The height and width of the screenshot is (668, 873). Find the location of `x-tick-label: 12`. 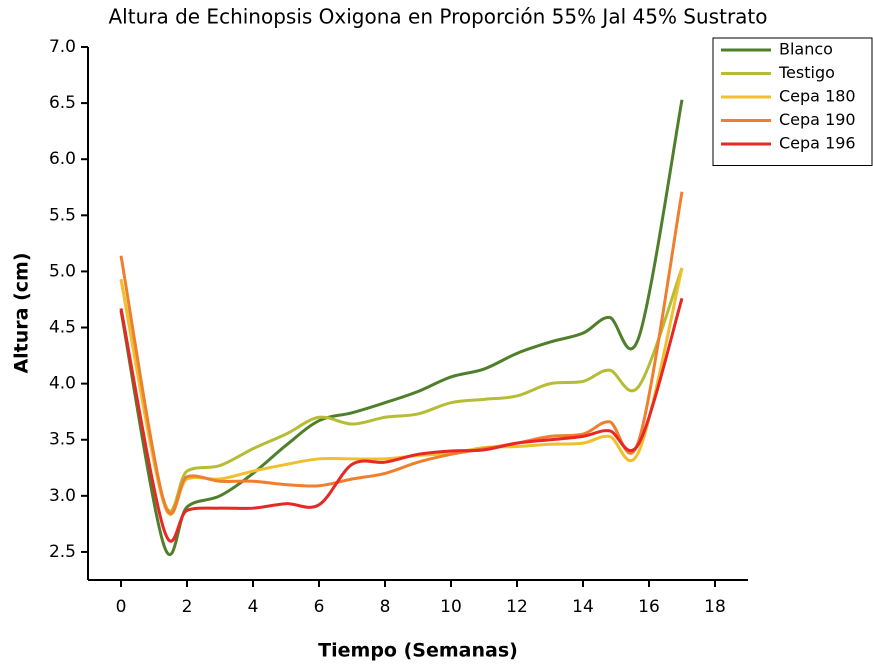

x-tick-label: 12 is located at coordinates (517, 607).